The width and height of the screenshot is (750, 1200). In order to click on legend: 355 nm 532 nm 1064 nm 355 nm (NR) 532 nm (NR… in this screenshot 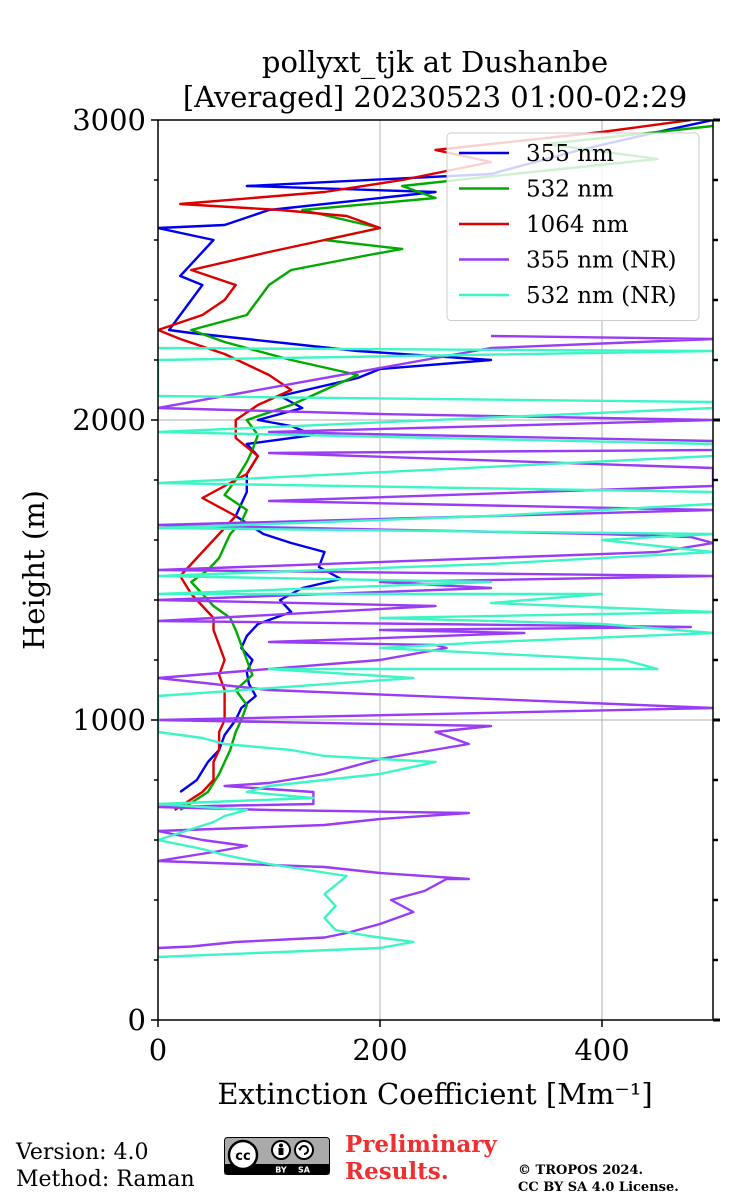, I will do `click(573, 226)`.